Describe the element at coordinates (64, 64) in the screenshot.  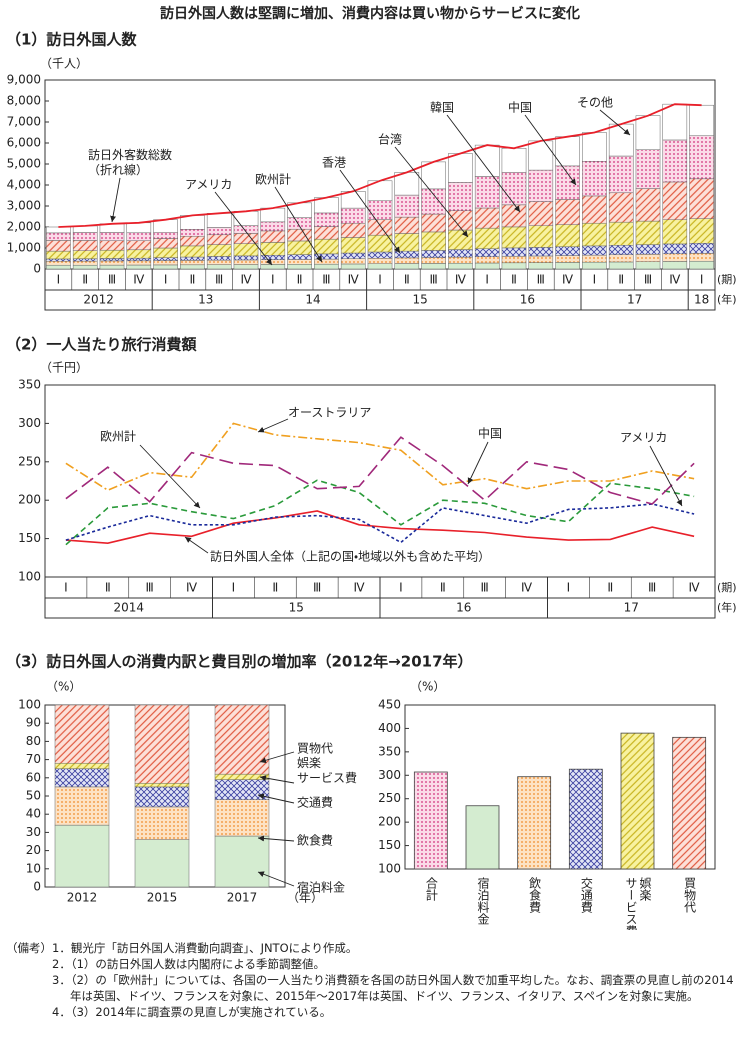
I see `y-unit: （千人）` at that location.